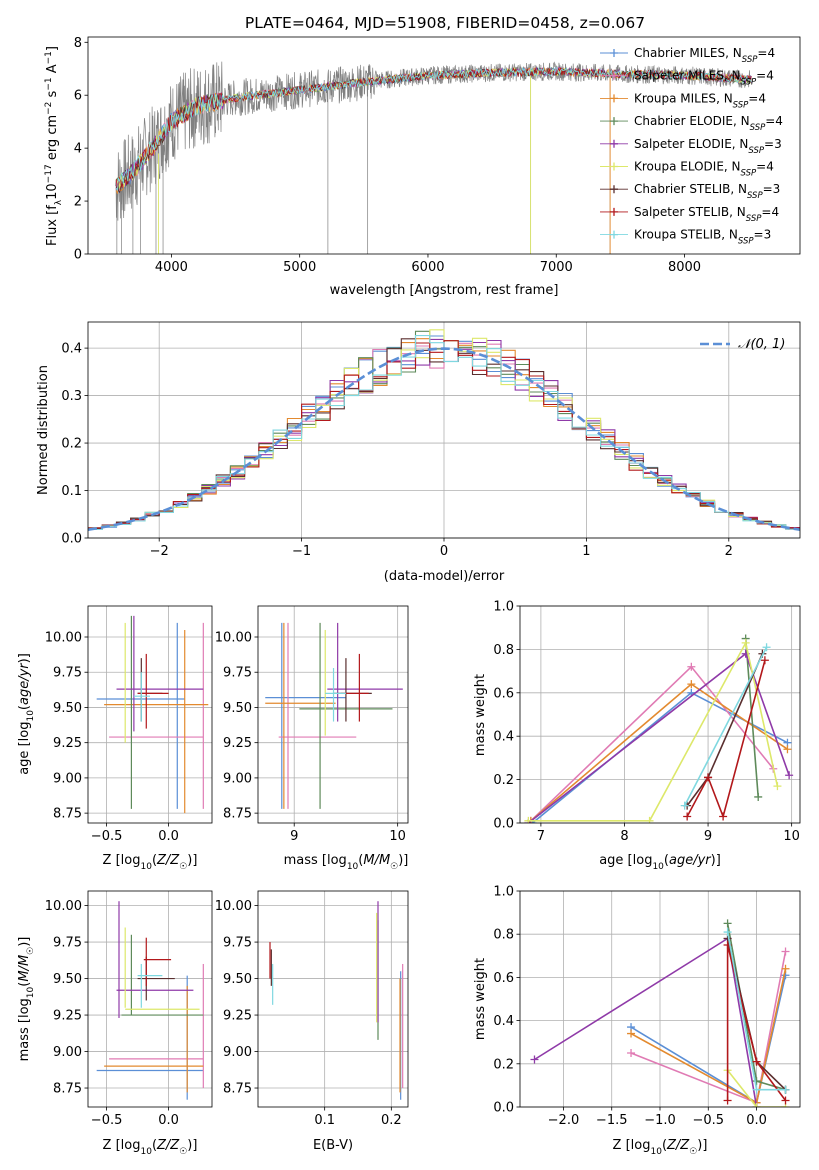  I want to click on x-tick-label: 10, so click(397, 836).